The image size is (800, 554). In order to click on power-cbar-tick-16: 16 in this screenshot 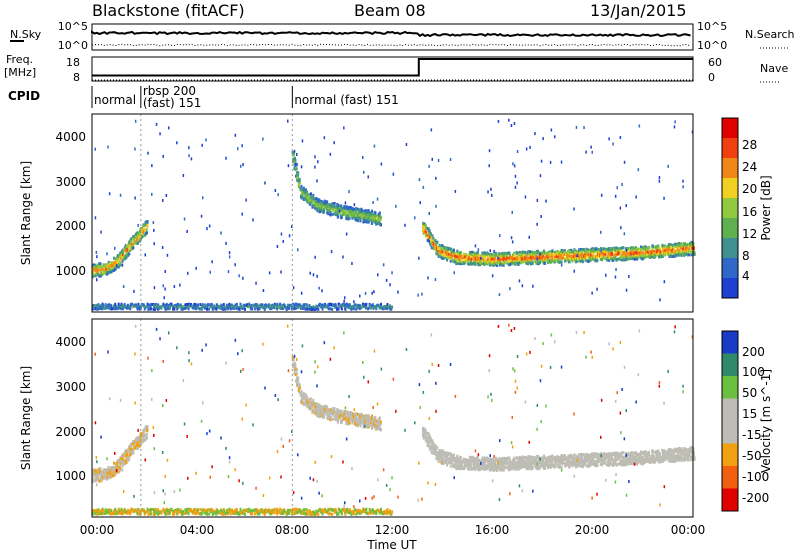, I will do `click(749, 212)`.